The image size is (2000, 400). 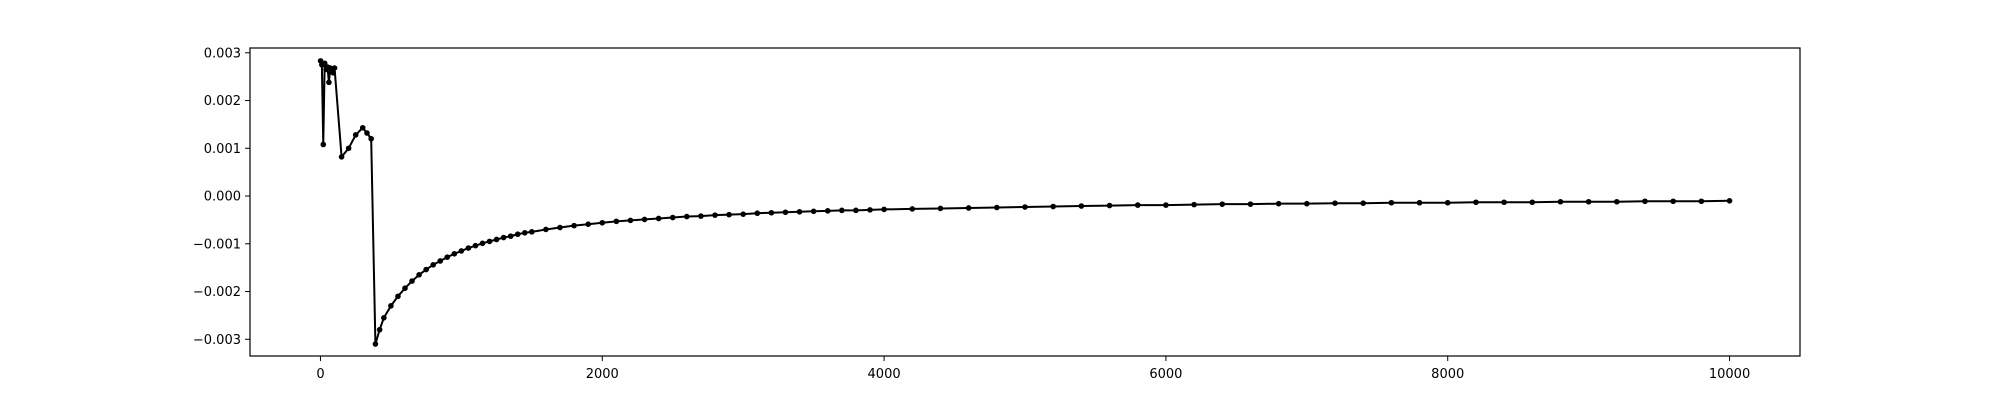 What do you see at coordinates (1729, 374) in the screenshot?
I see `x-tick-label: 10000` at bounding box center [1729, 374].